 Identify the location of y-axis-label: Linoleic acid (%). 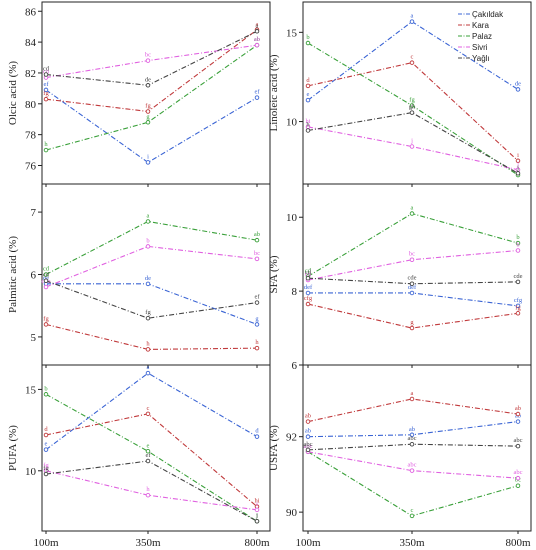
(274, 92).